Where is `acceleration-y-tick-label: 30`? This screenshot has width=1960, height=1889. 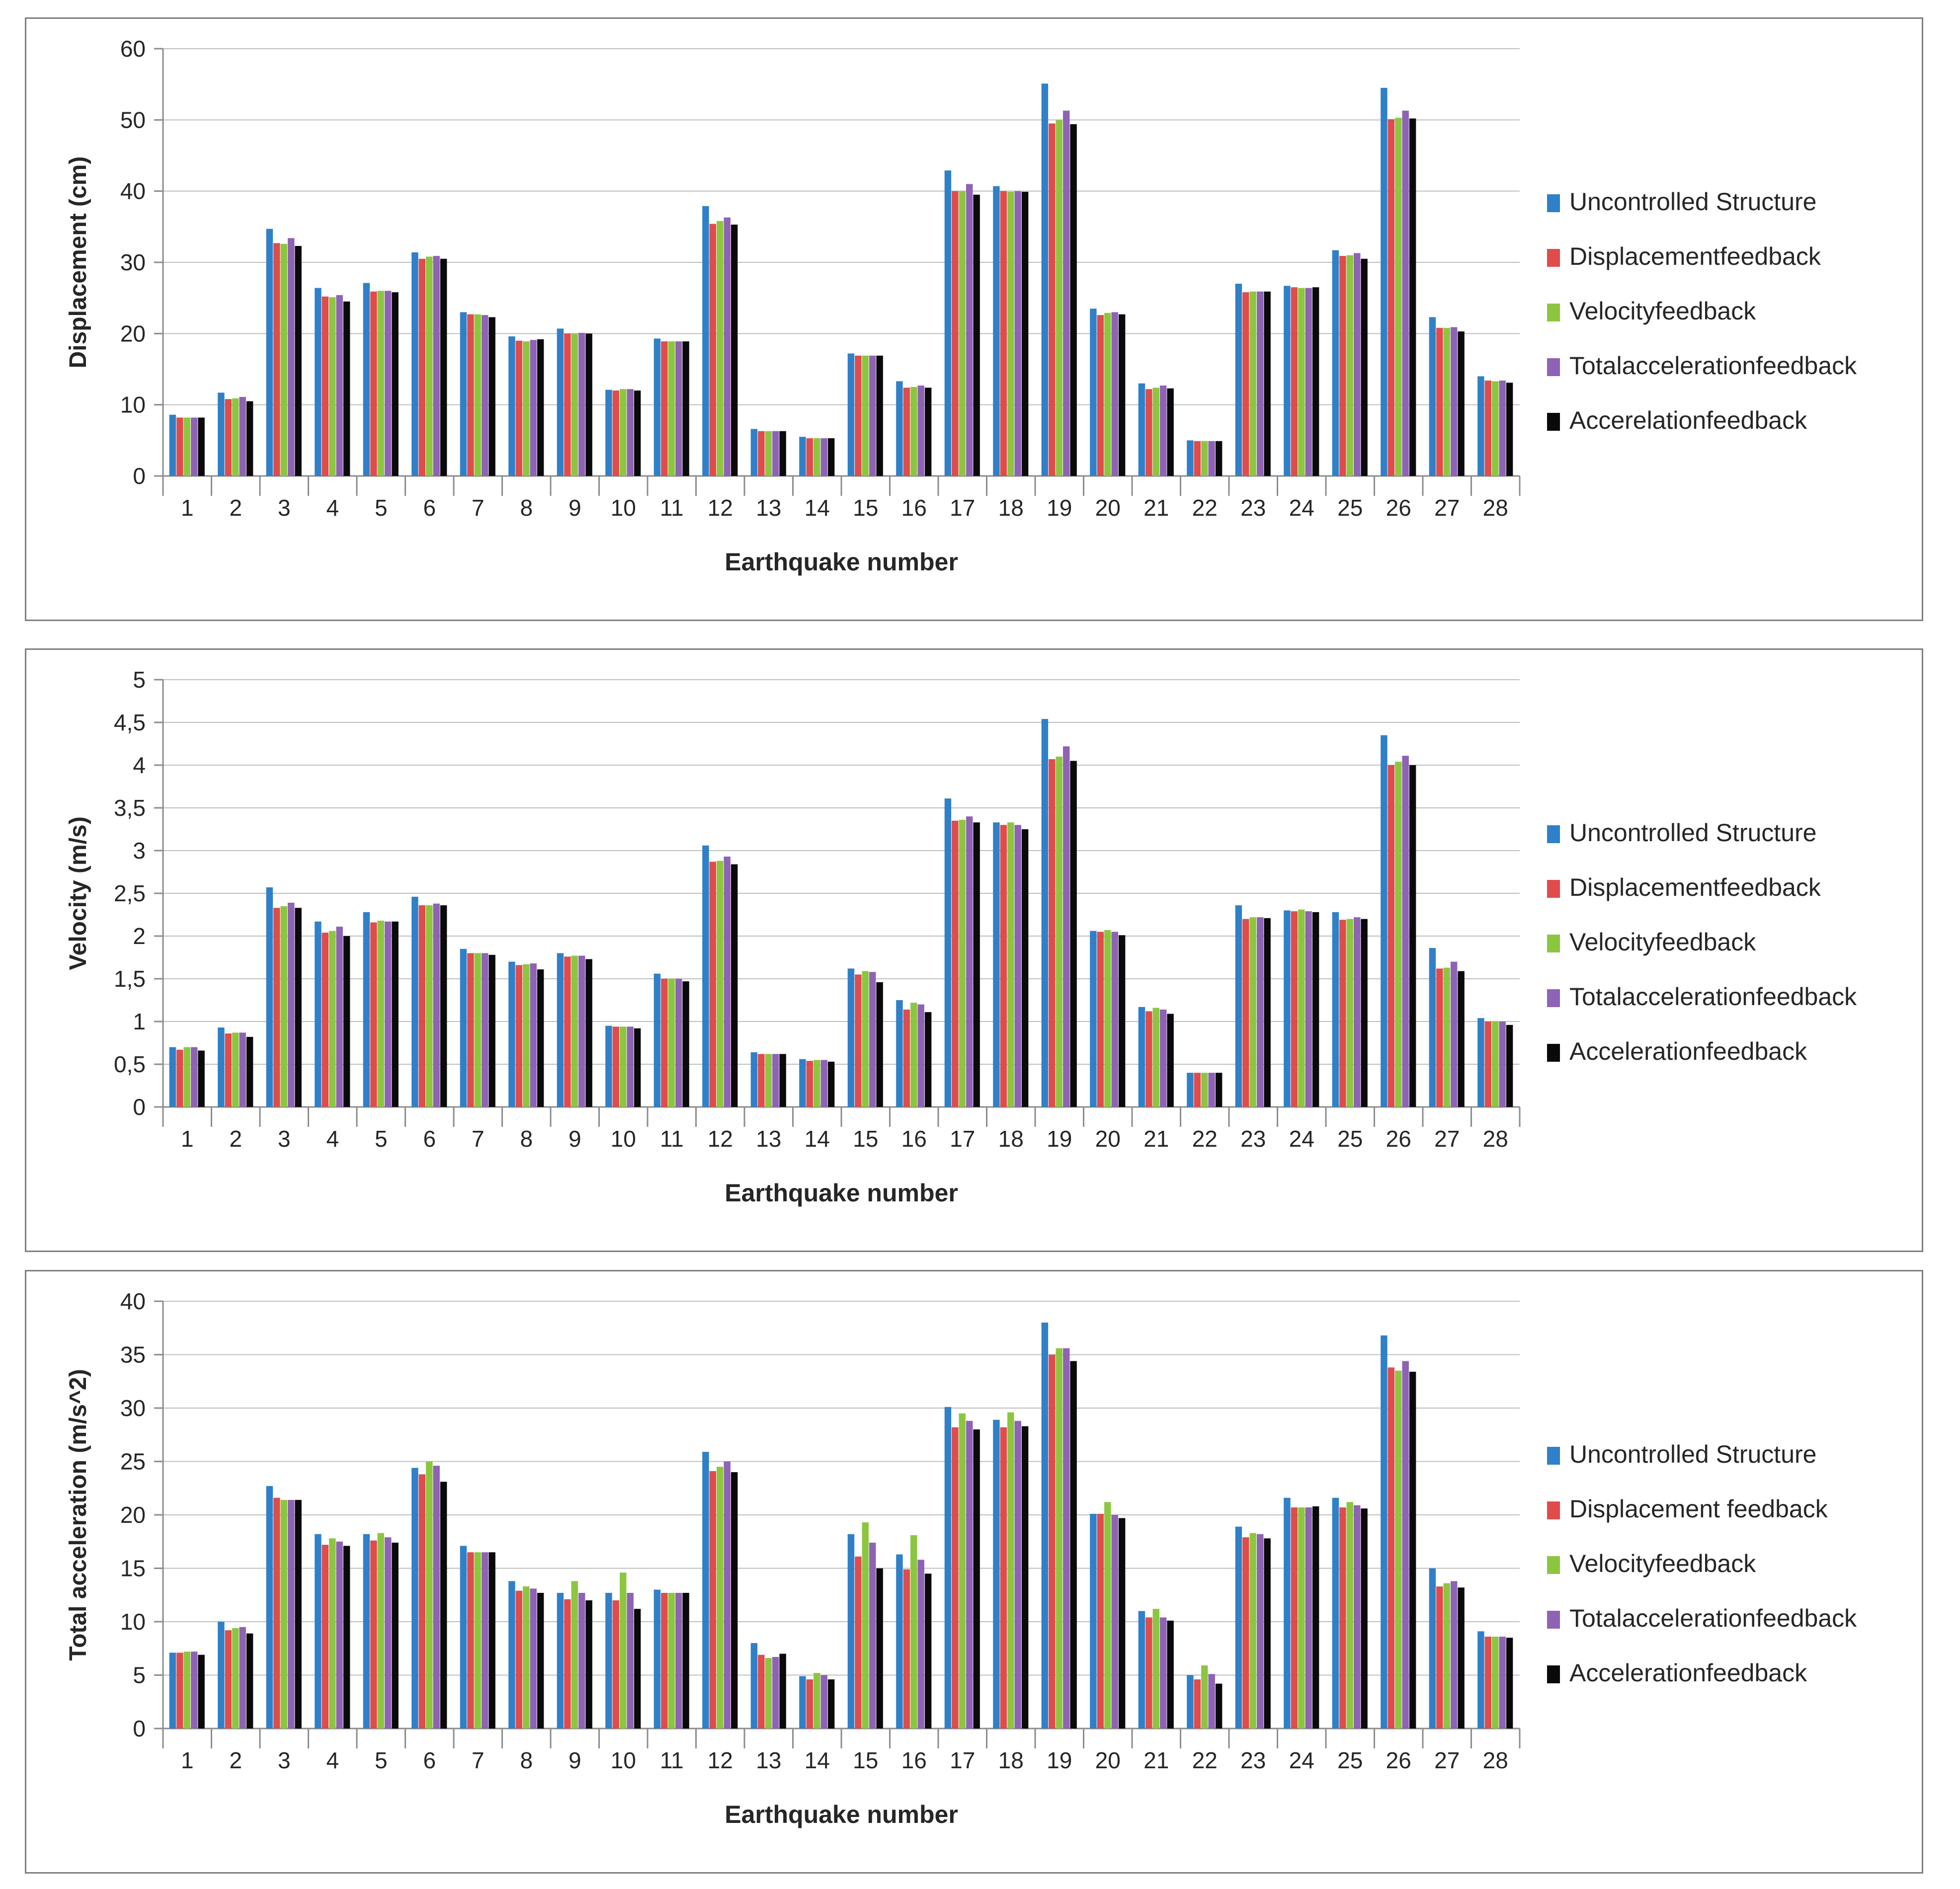
acceleration-y-tick-label: 30 is located at coordinates (133, 1408).